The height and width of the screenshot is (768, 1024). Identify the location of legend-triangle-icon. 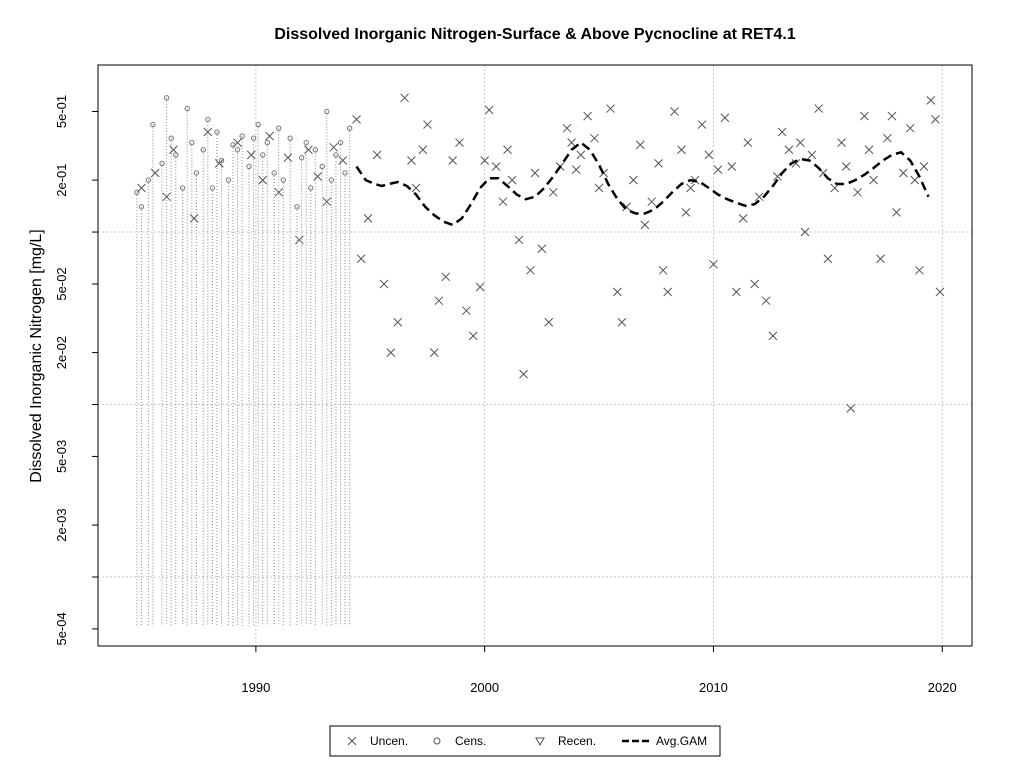
(540, 742).